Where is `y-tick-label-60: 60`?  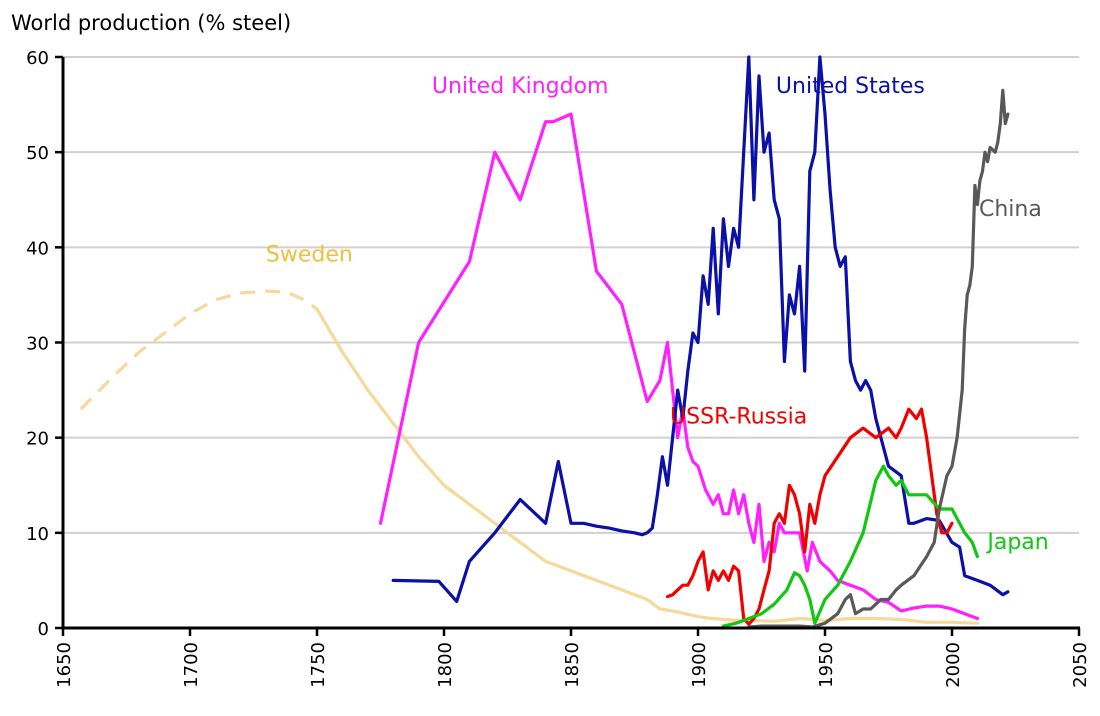 y-tick-label-60: 60 is located at coordinates (37, 58).